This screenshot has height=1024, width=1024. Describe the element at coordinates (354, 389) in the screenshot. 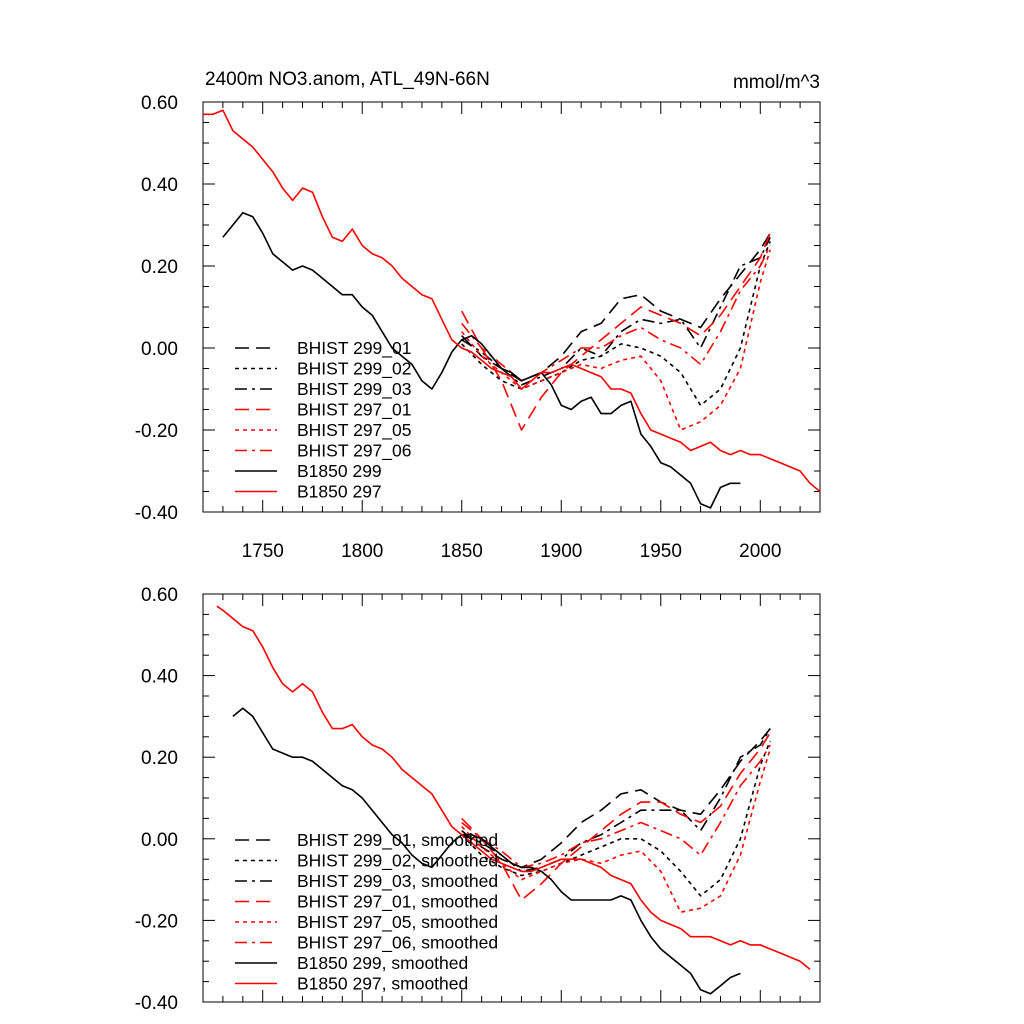

I see `legend-label: BHIST 299_03` at that location.